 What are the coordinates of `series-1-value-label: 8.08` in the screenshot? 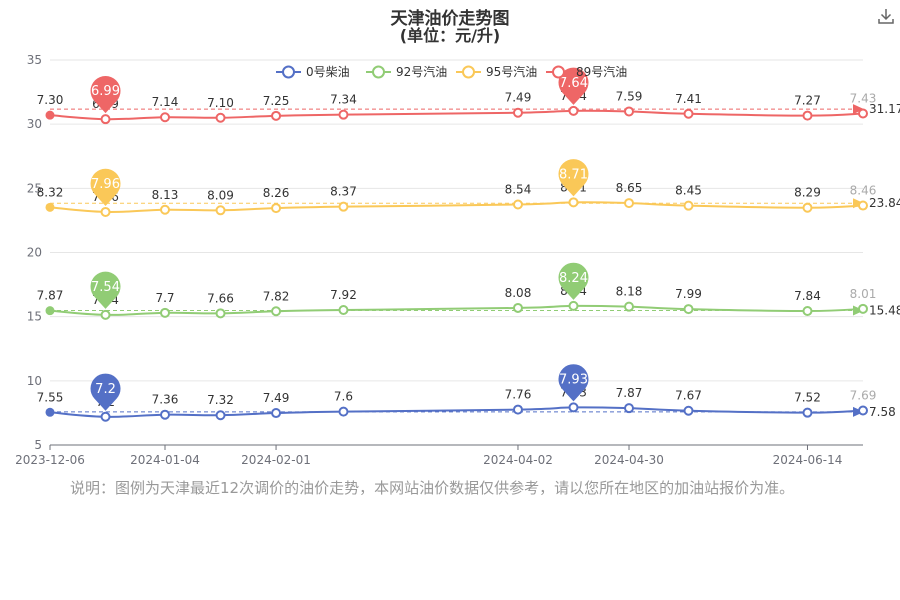 It's located at (518, 293).